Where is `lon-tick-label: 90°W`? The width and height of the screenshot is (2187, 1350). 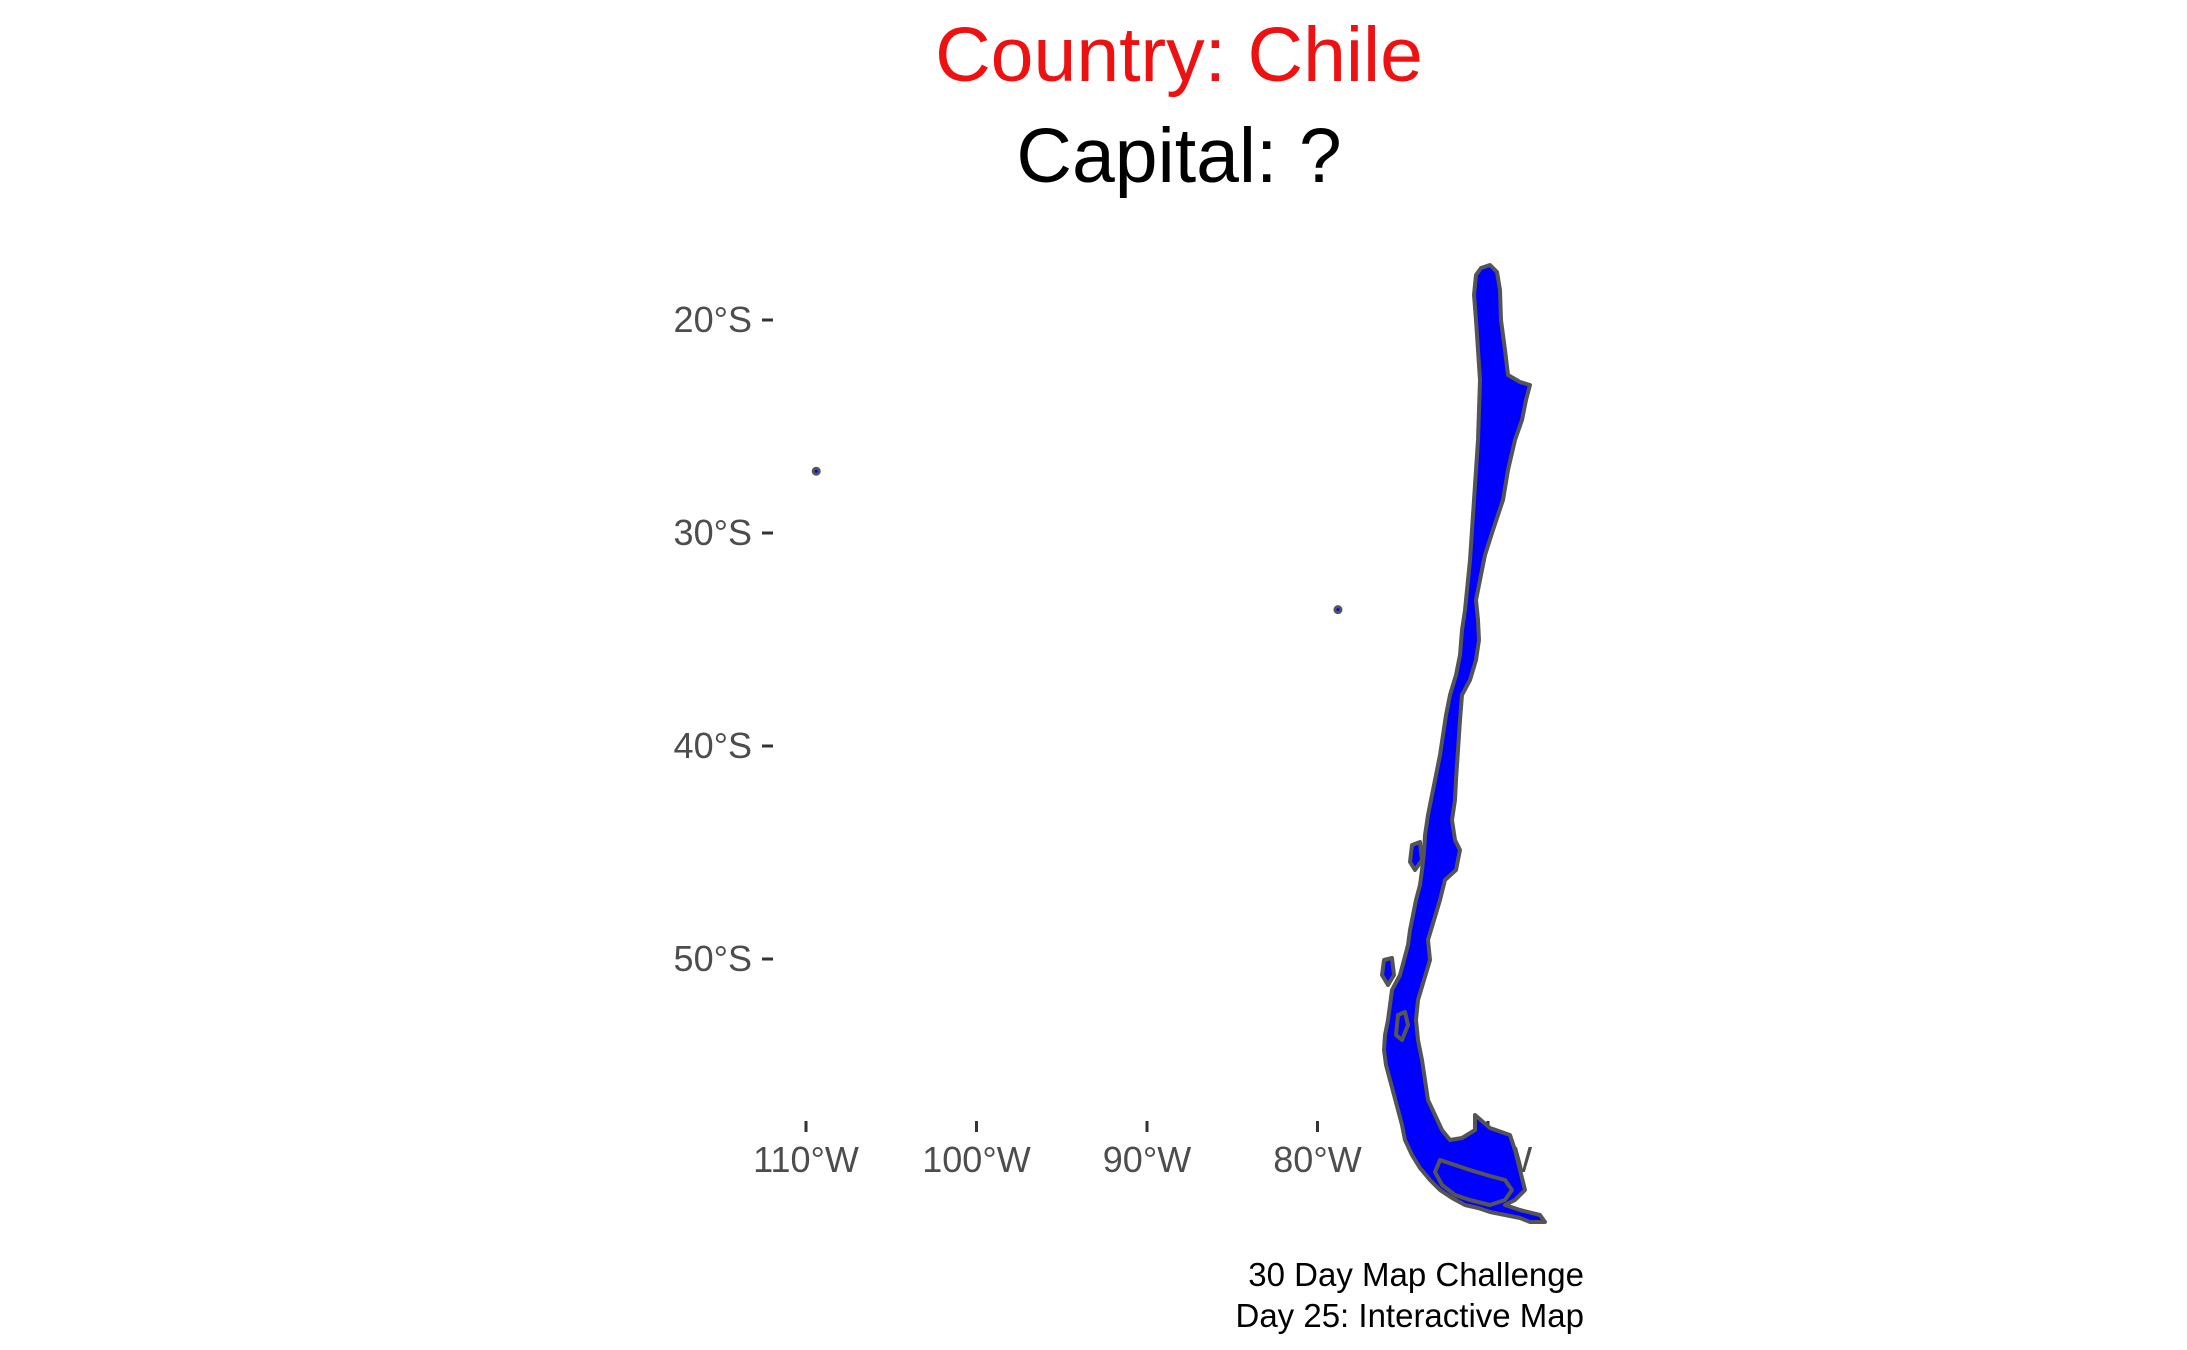
lon-tick-label: 90°W is located at coordinates (1147, 1159).